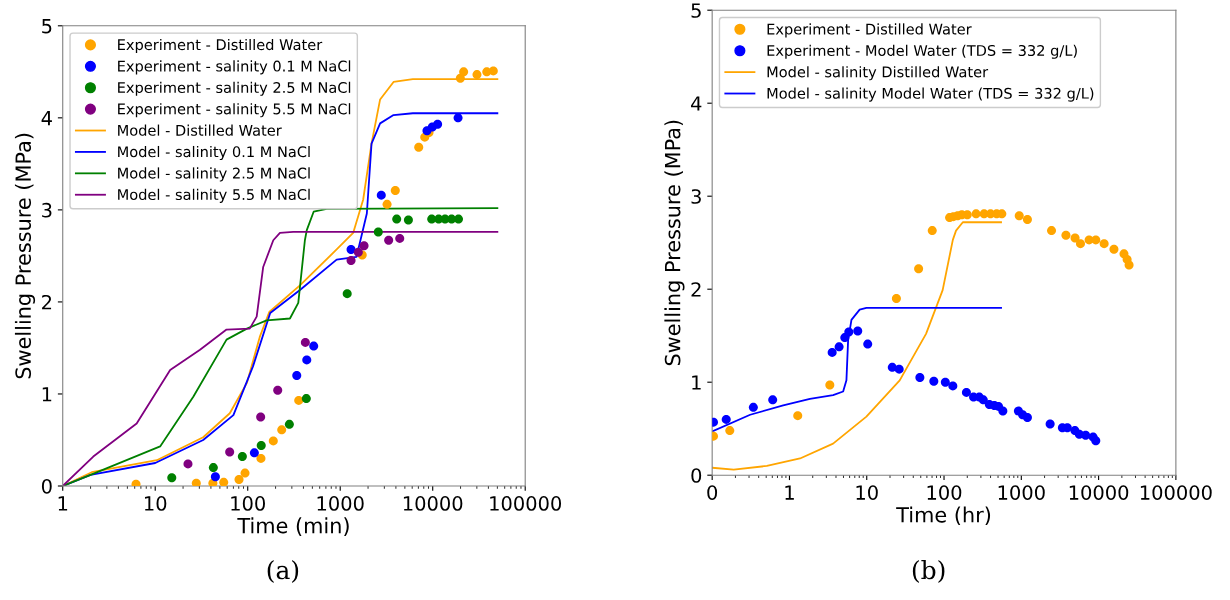 The height and width of the screenshot is (600, 1230). I want to click on legend-label: Experiment - salinity 2.5 M NaCl, so click(234, 88).